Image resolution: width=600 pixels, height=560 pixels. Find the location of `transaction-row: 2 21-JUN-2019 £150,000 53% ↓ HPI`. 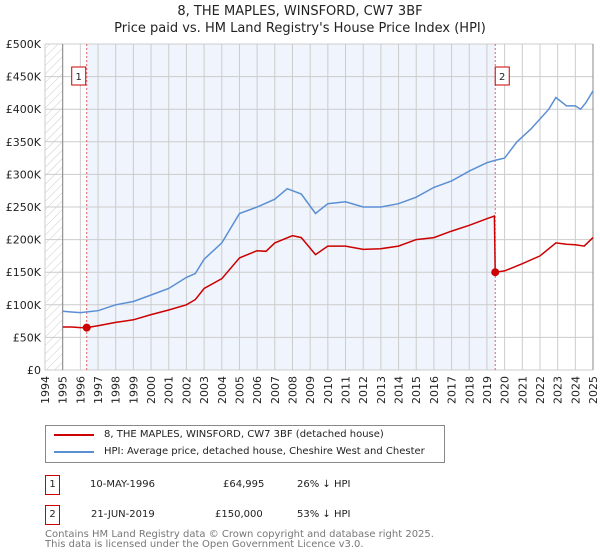

transaction-row: 2 21-JUN-2019 £150,000 53% ↓ HPI is located at coordinates (255, 515).